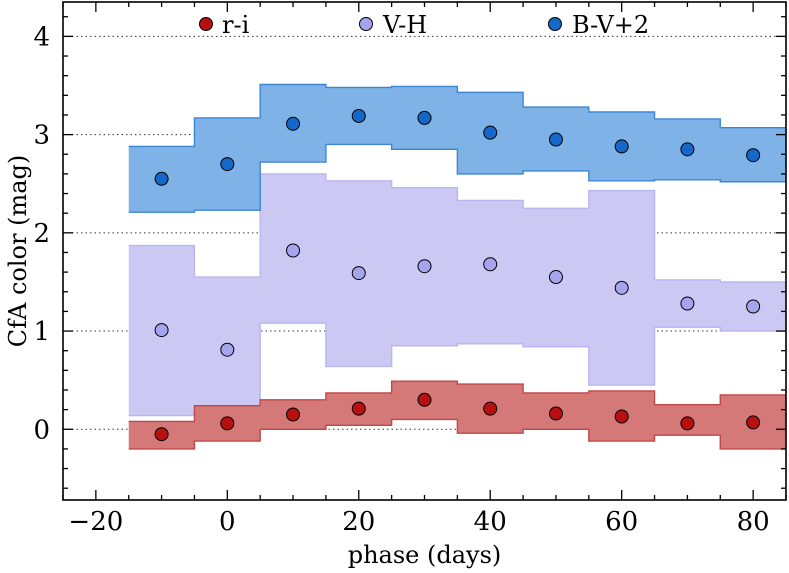  Describe the element at coordinates (206, 24) in the screenshot. I see `legend-marker-r-i` at that location.